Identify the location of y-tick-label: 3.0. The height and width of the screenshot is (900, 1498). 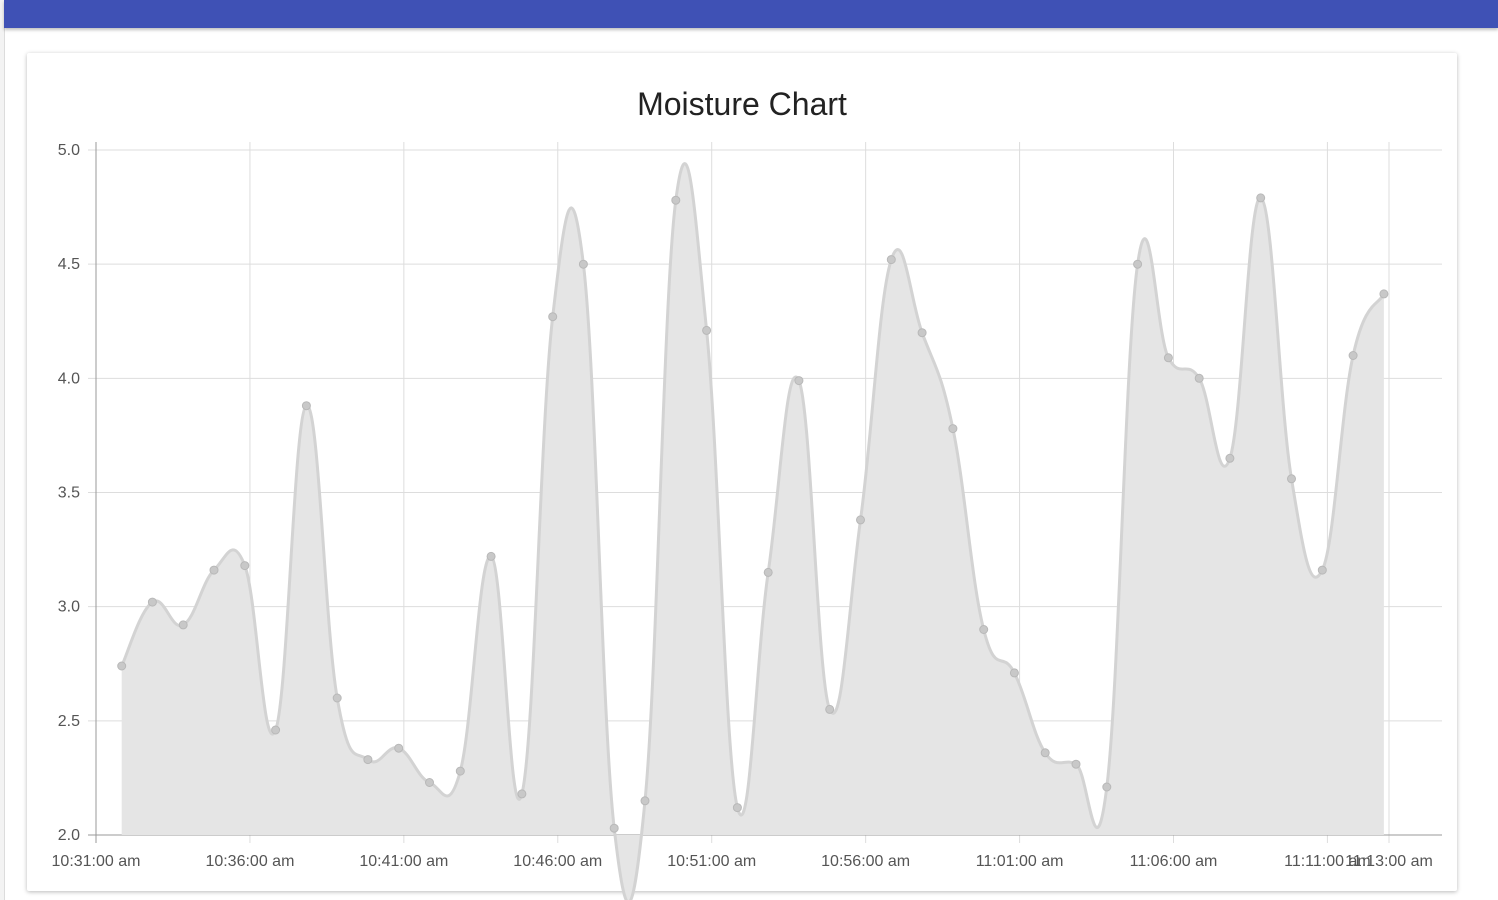
(69, 607).